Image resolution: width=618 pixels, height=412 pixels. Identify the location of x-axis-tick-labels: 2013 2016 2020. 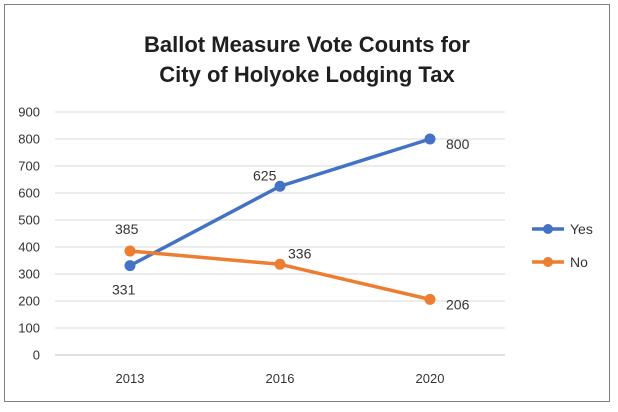
(280, 378).